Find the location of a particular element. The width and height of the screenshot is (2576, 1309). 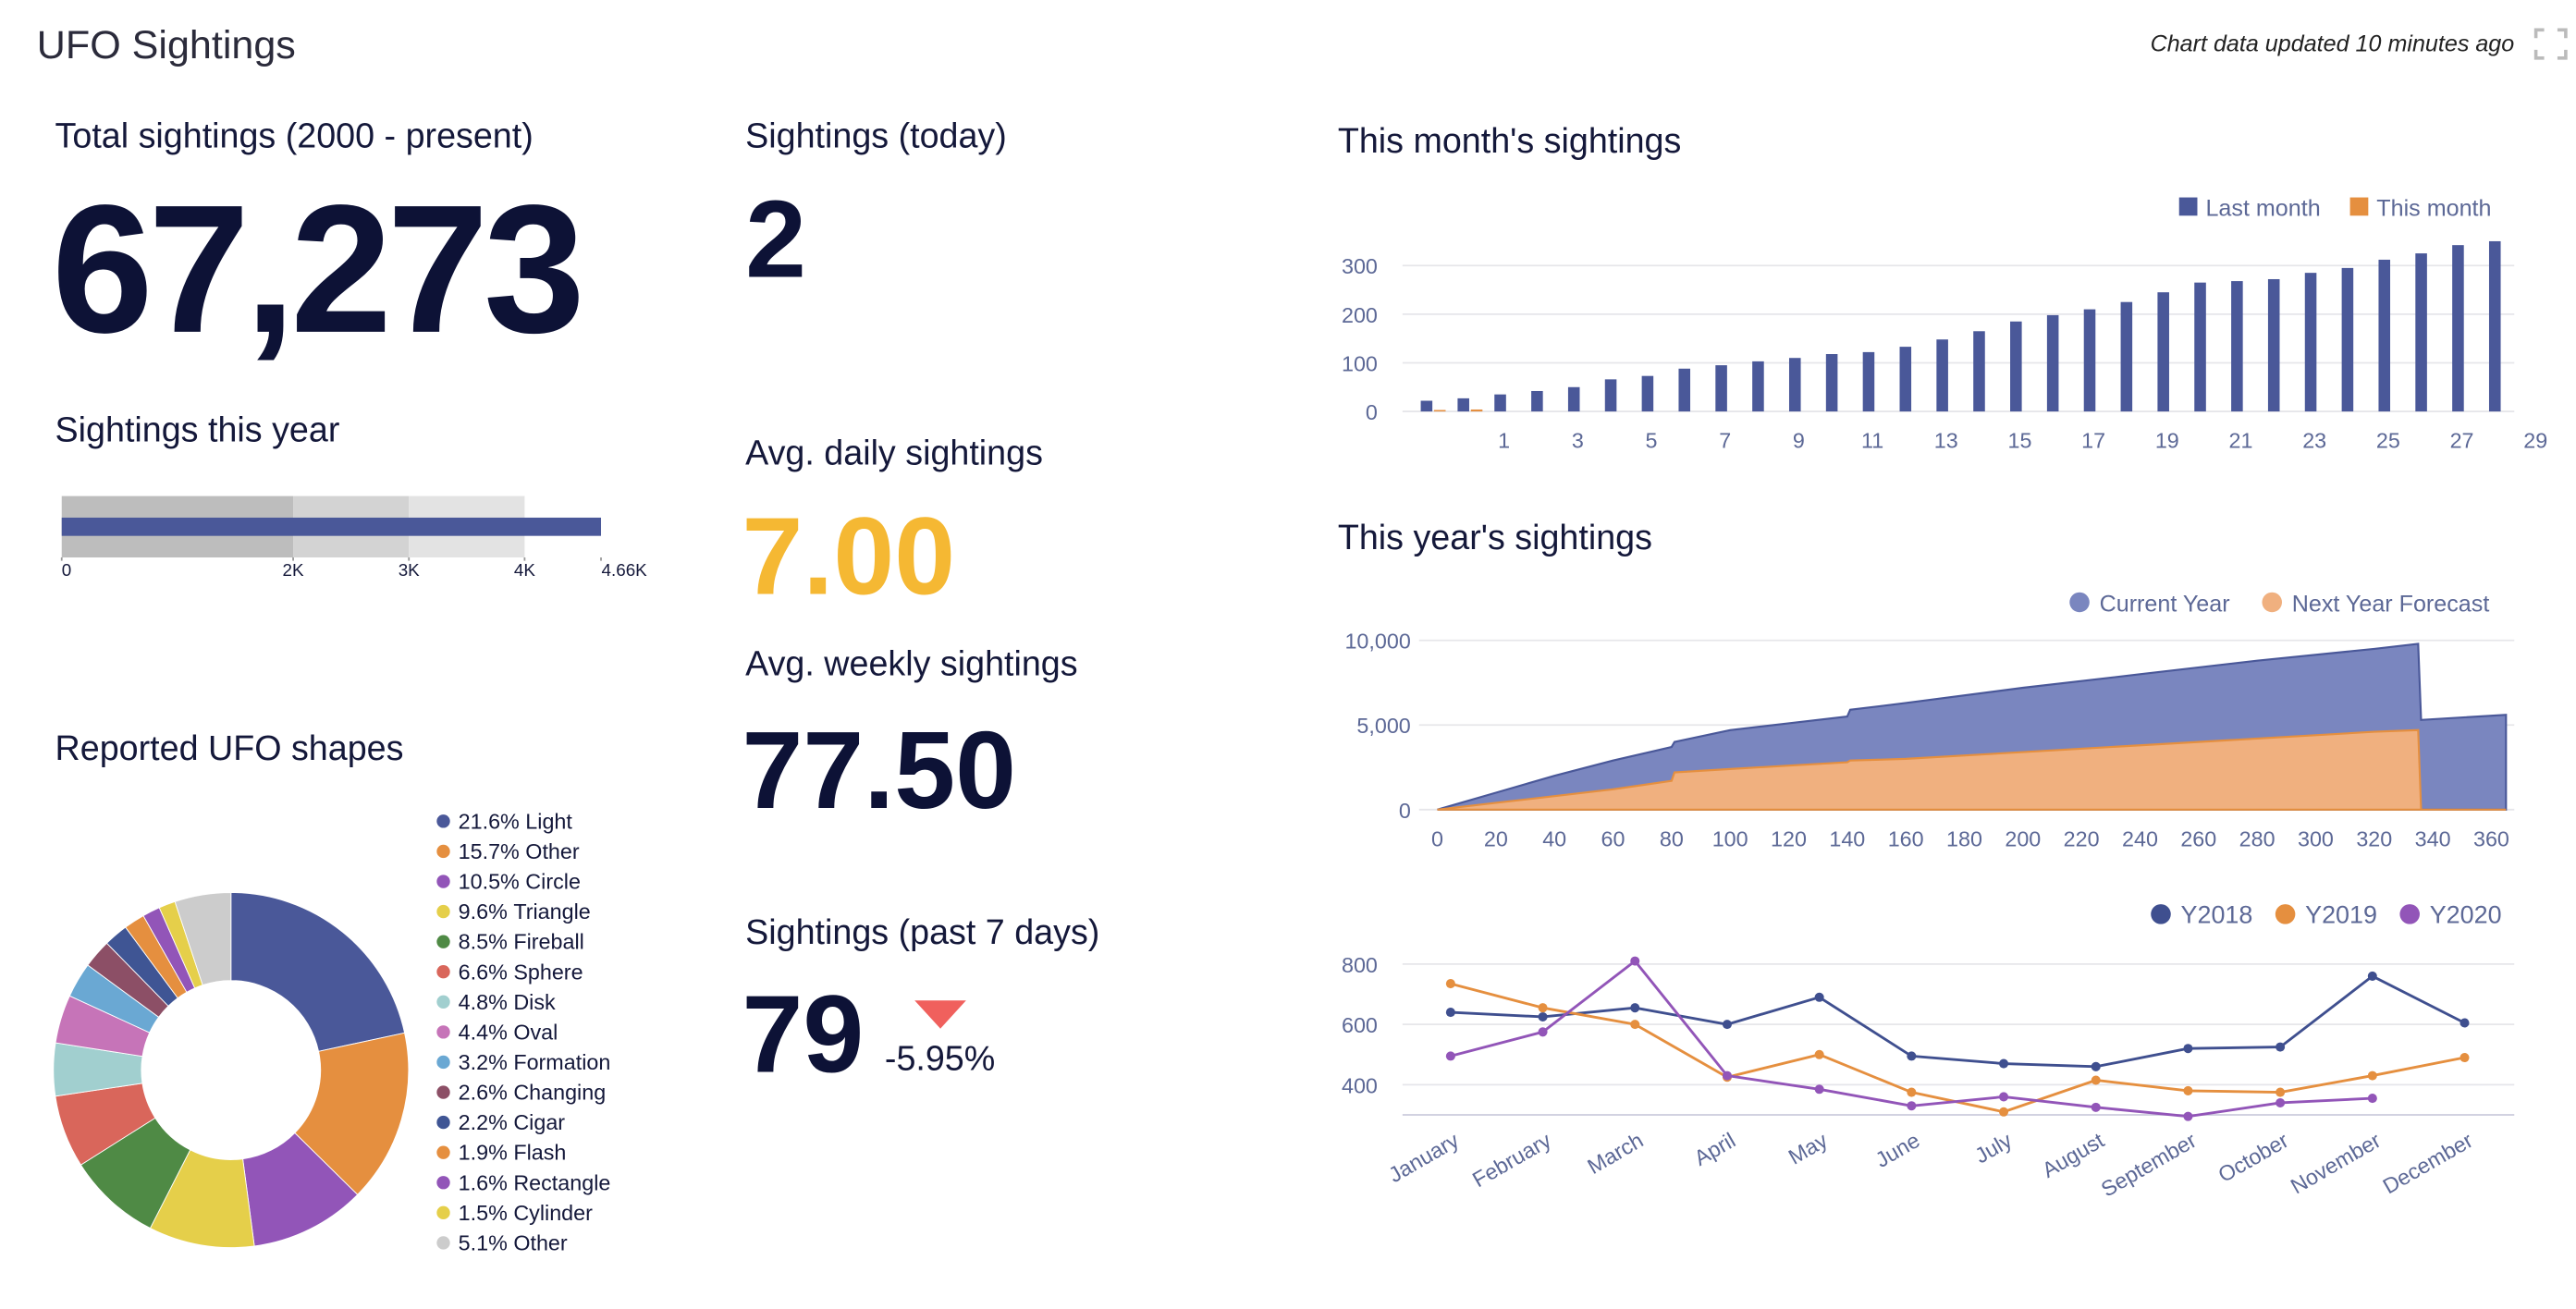

x-tick-label: 300 is located at coordinates (2316, 838).